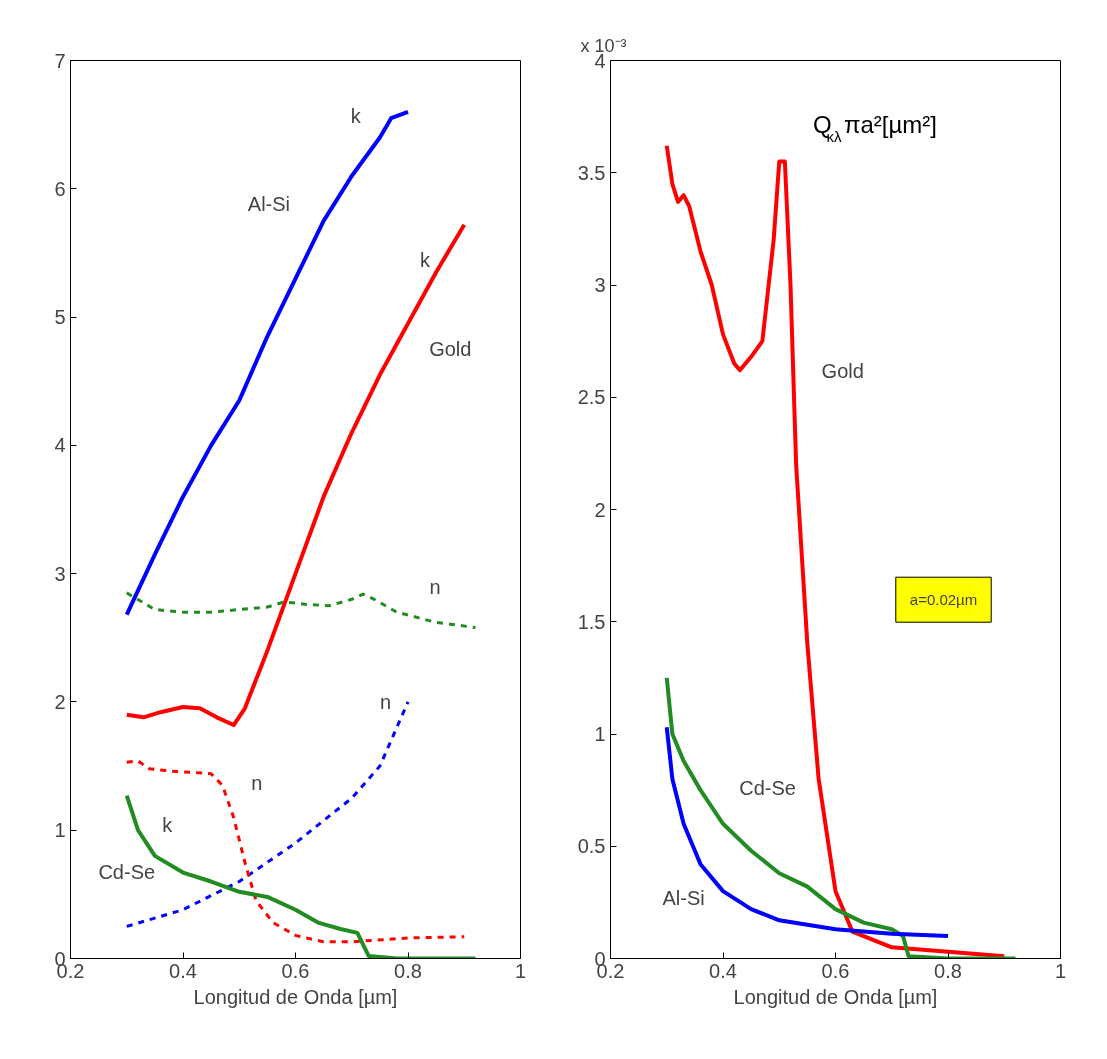 This screenshot has height=1059, width=1107. Describe the element at coordinates (60, 317) in the screenshot. I see `y-tick-label: 5` at that location.